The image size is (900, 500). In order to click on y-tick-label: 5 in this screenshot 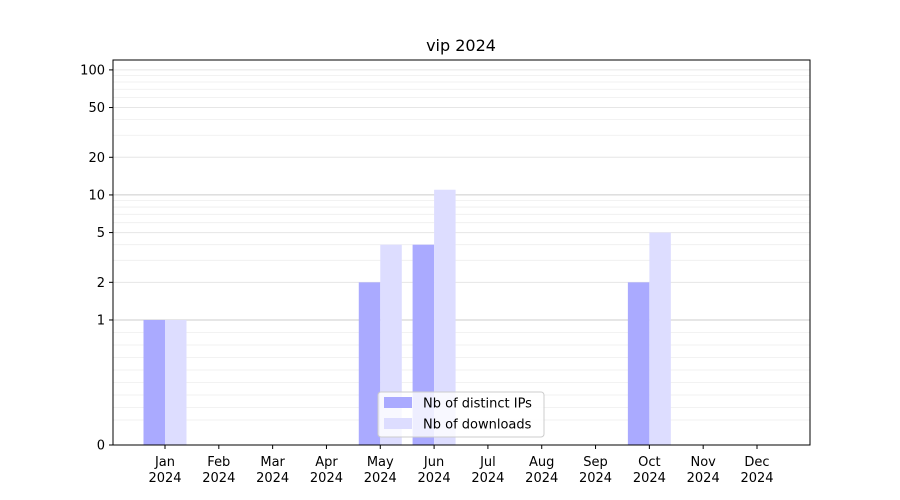, I will do `click(101, 233)`.